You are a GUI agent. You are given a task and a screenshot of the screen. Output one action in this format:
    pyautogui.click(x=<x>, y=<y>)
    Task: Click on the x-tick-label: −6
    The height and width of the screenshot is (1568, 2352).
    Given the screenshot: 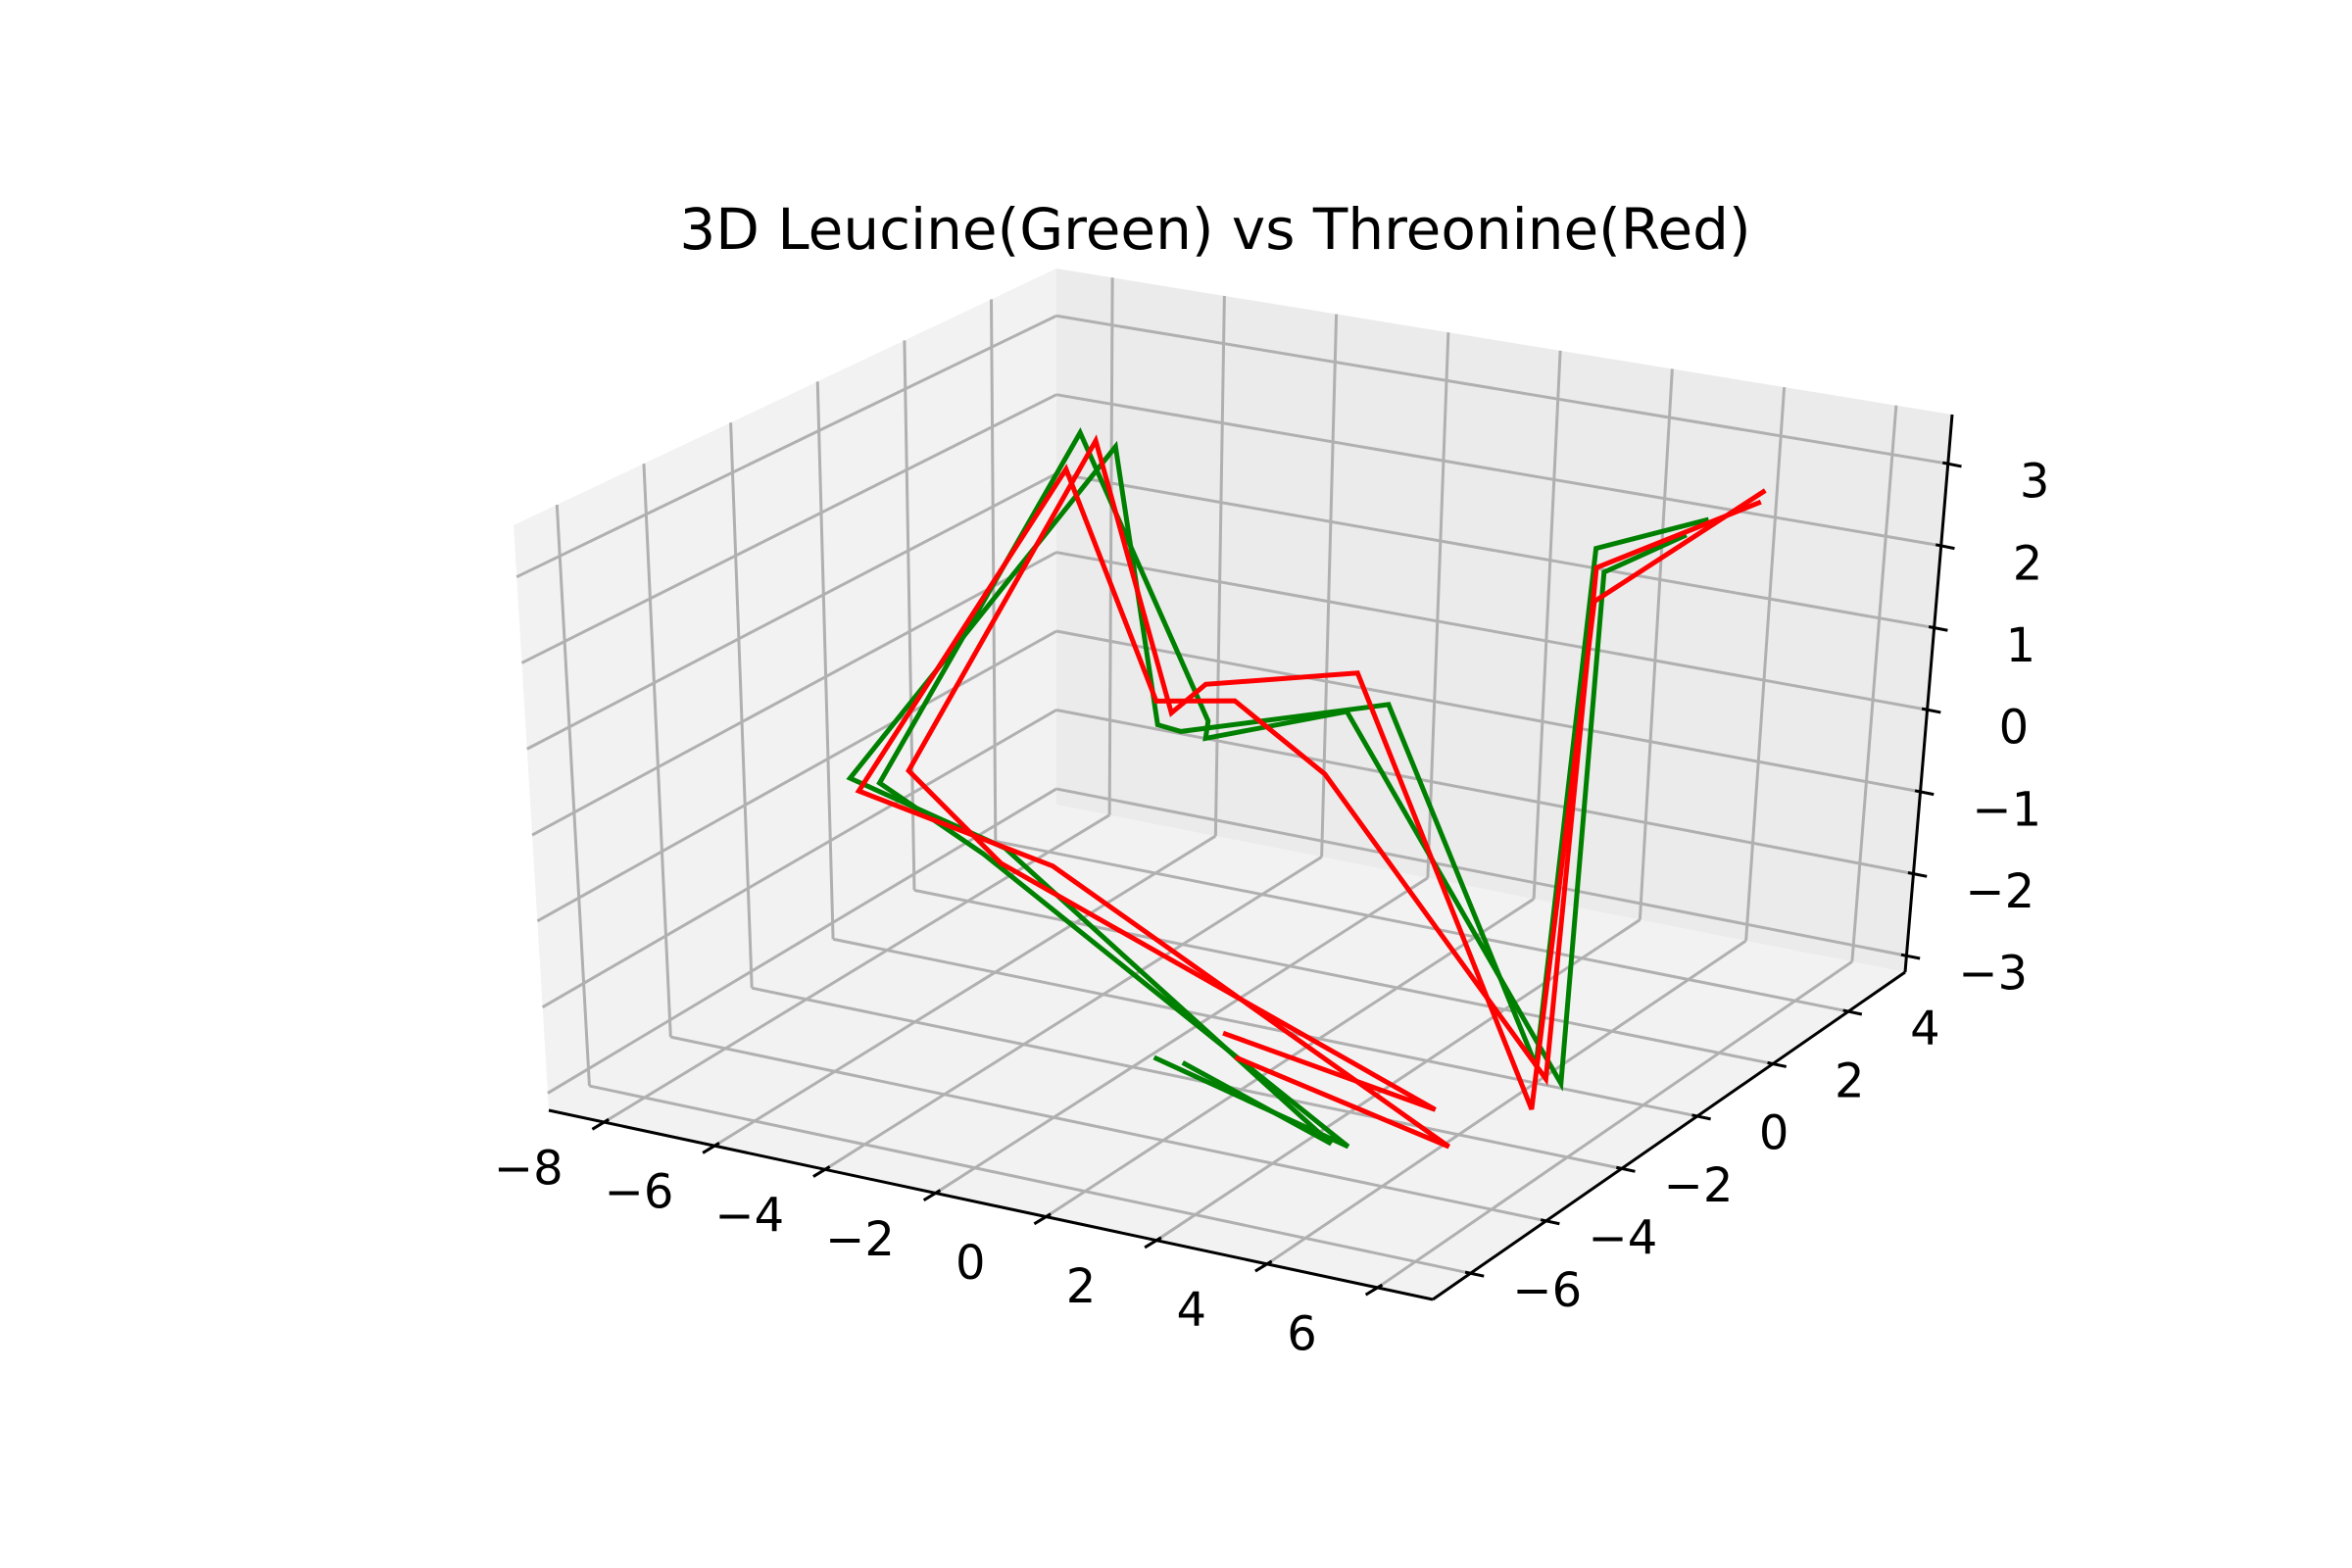 What is the action you would take?
    pyautogui.click(x=639, y=1192)
    